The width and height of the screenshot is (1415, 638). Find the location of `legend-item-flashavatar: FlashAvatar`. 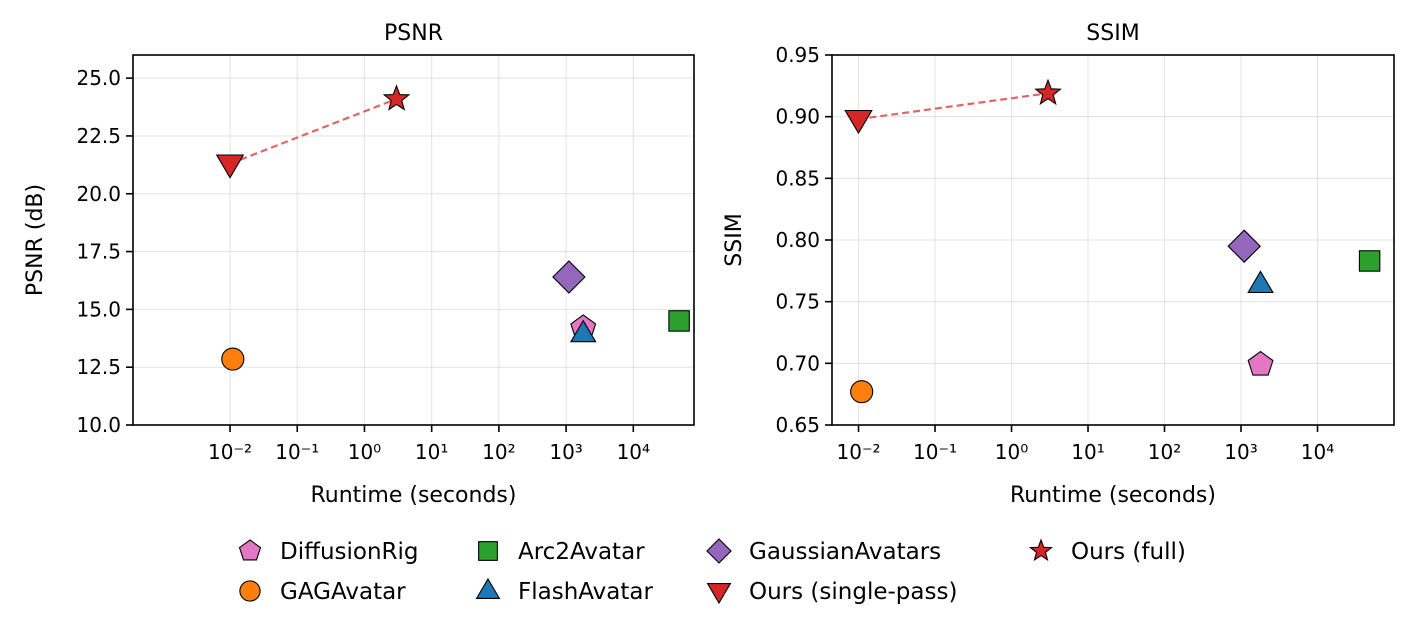

legend-item-flashavatar: FlashAvatar is located at coordinates (564, 591).